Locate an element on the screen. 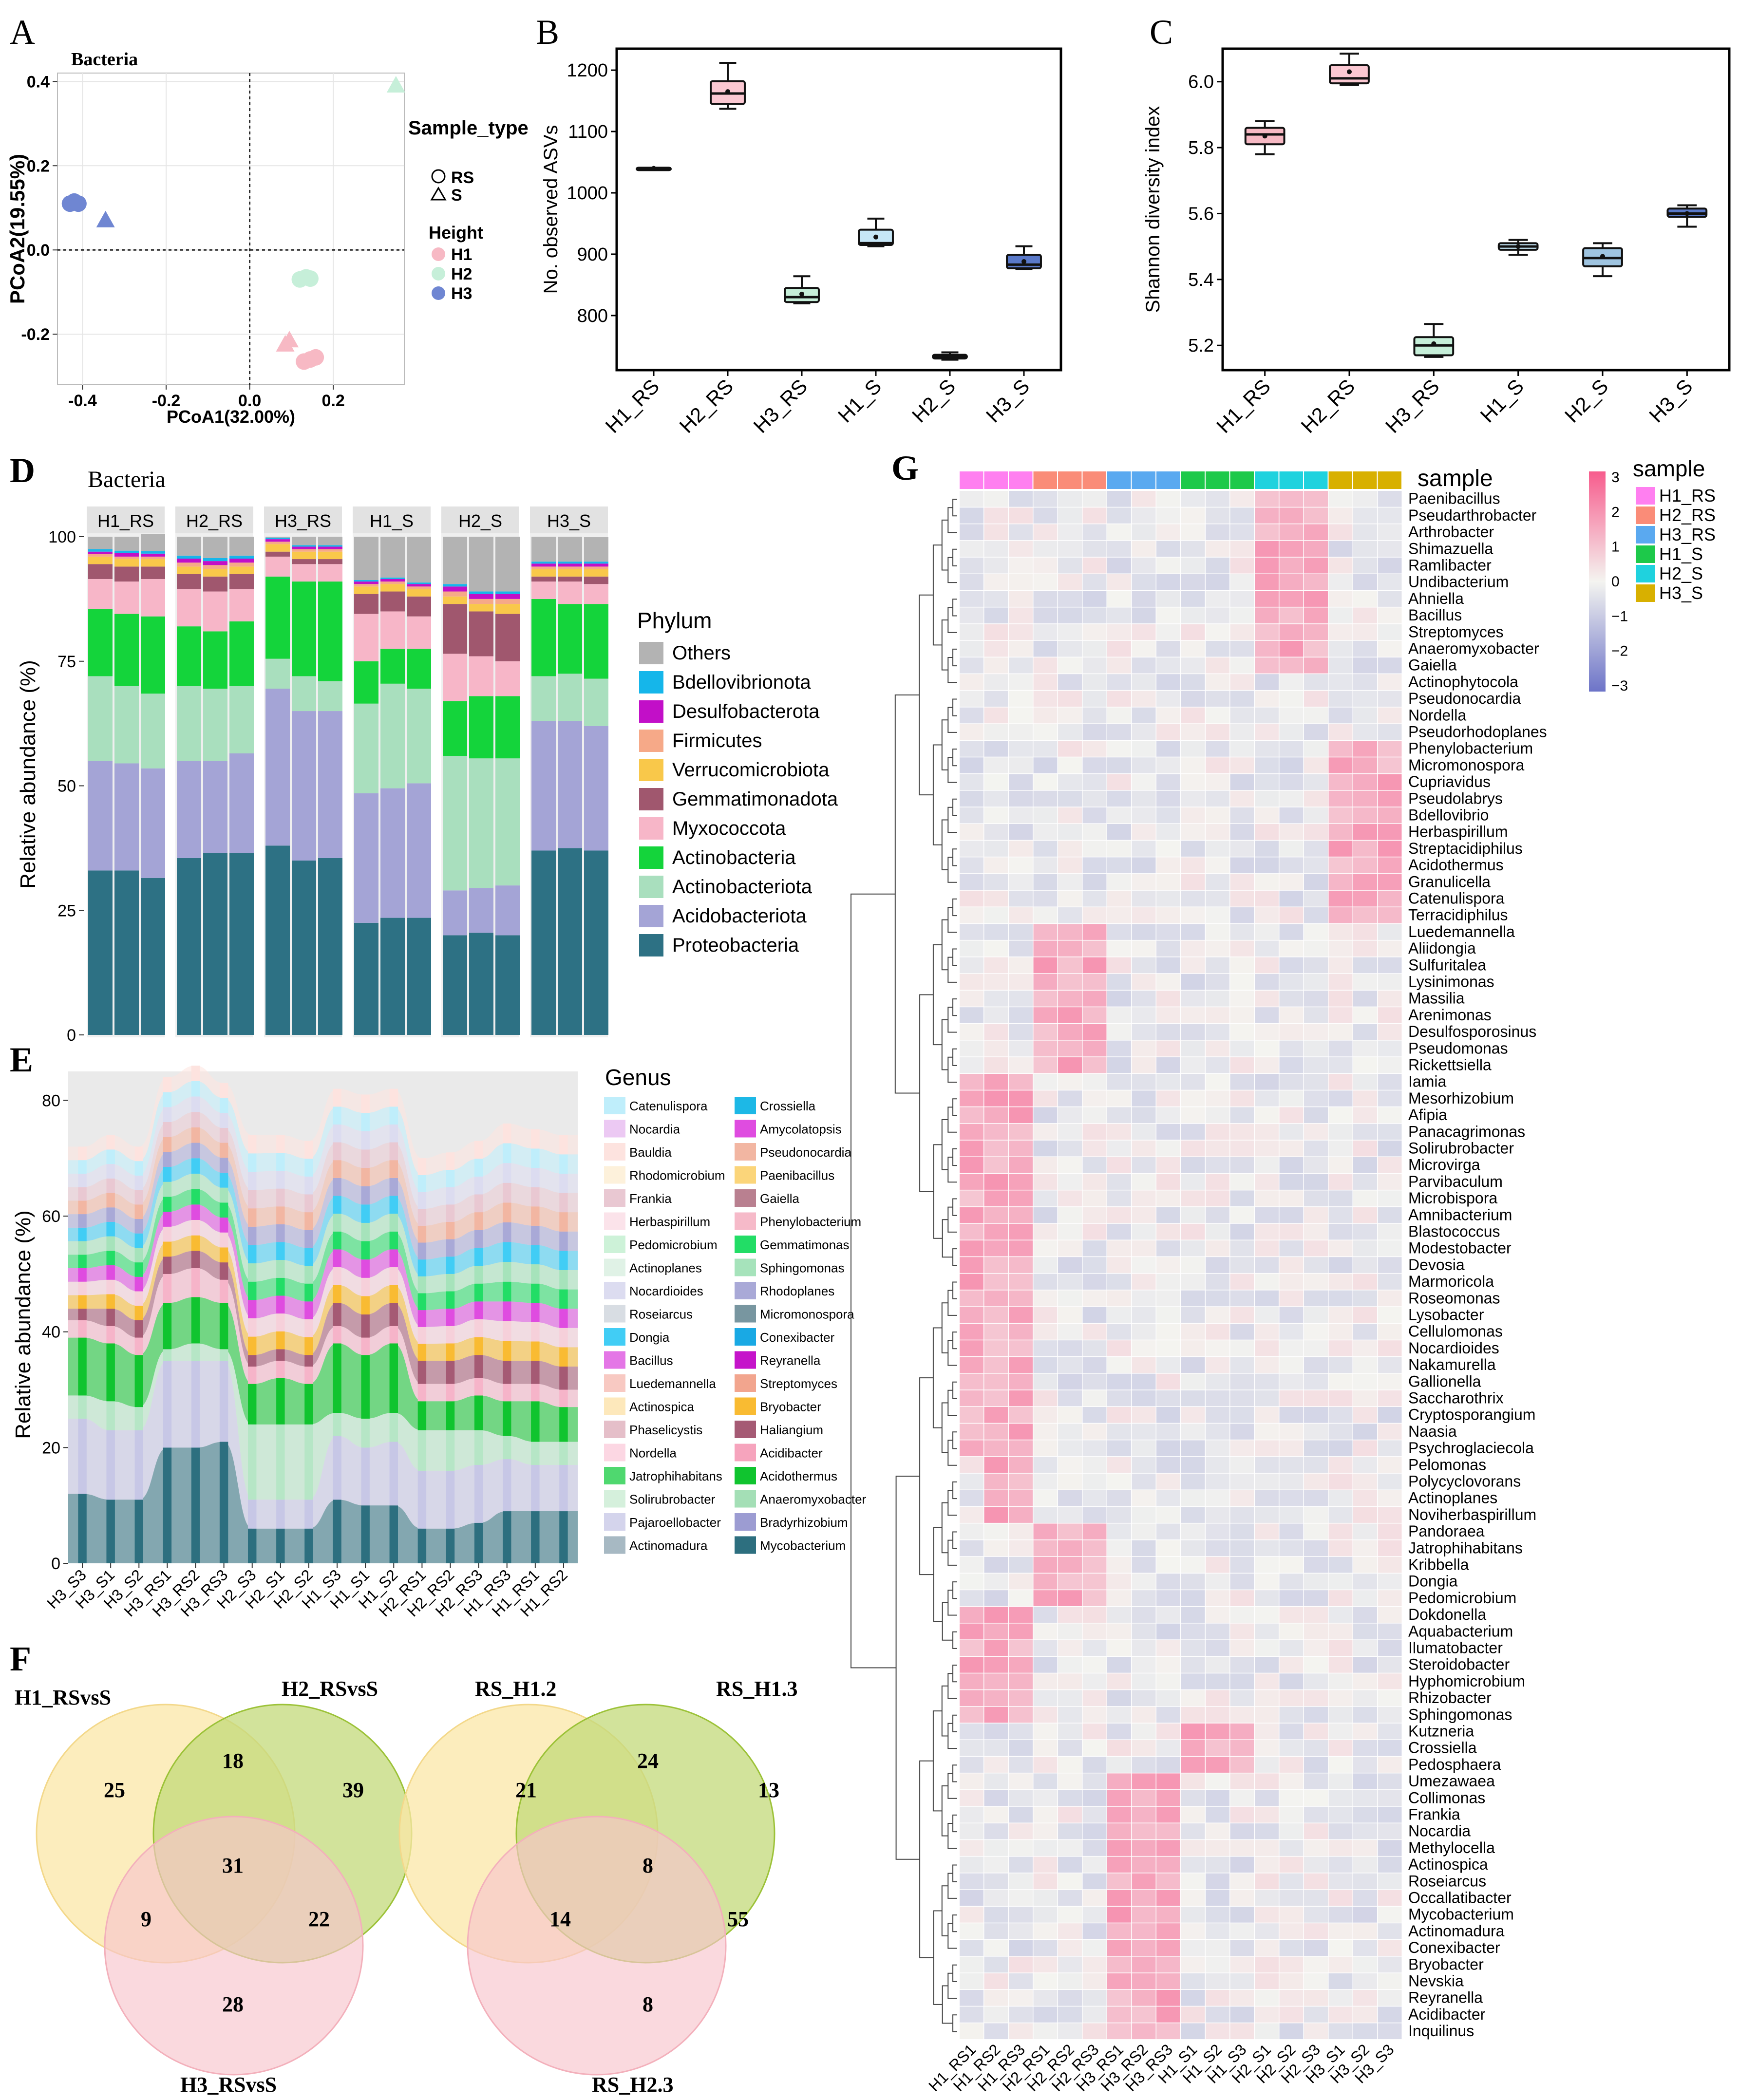 This screenshot has width=1739, height=2100. g-row-label: Nocardia is located at coordinates (1439, 1831).